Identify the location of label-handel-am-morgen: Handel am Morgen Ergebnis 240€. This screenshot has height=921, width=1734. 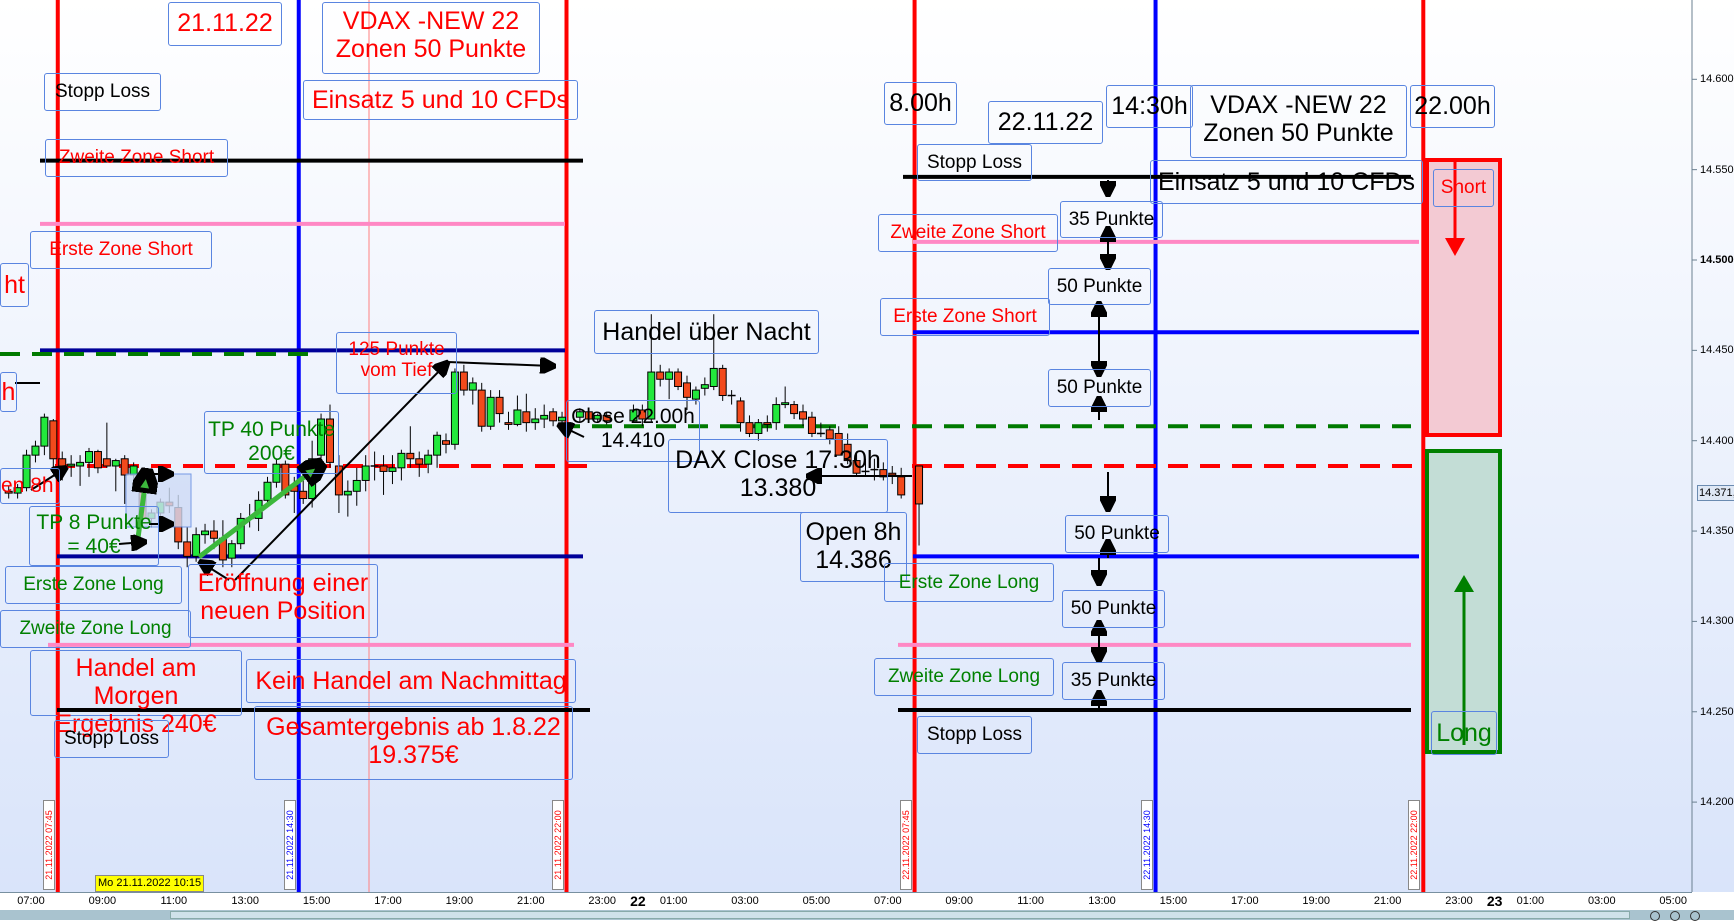
(136, 694).